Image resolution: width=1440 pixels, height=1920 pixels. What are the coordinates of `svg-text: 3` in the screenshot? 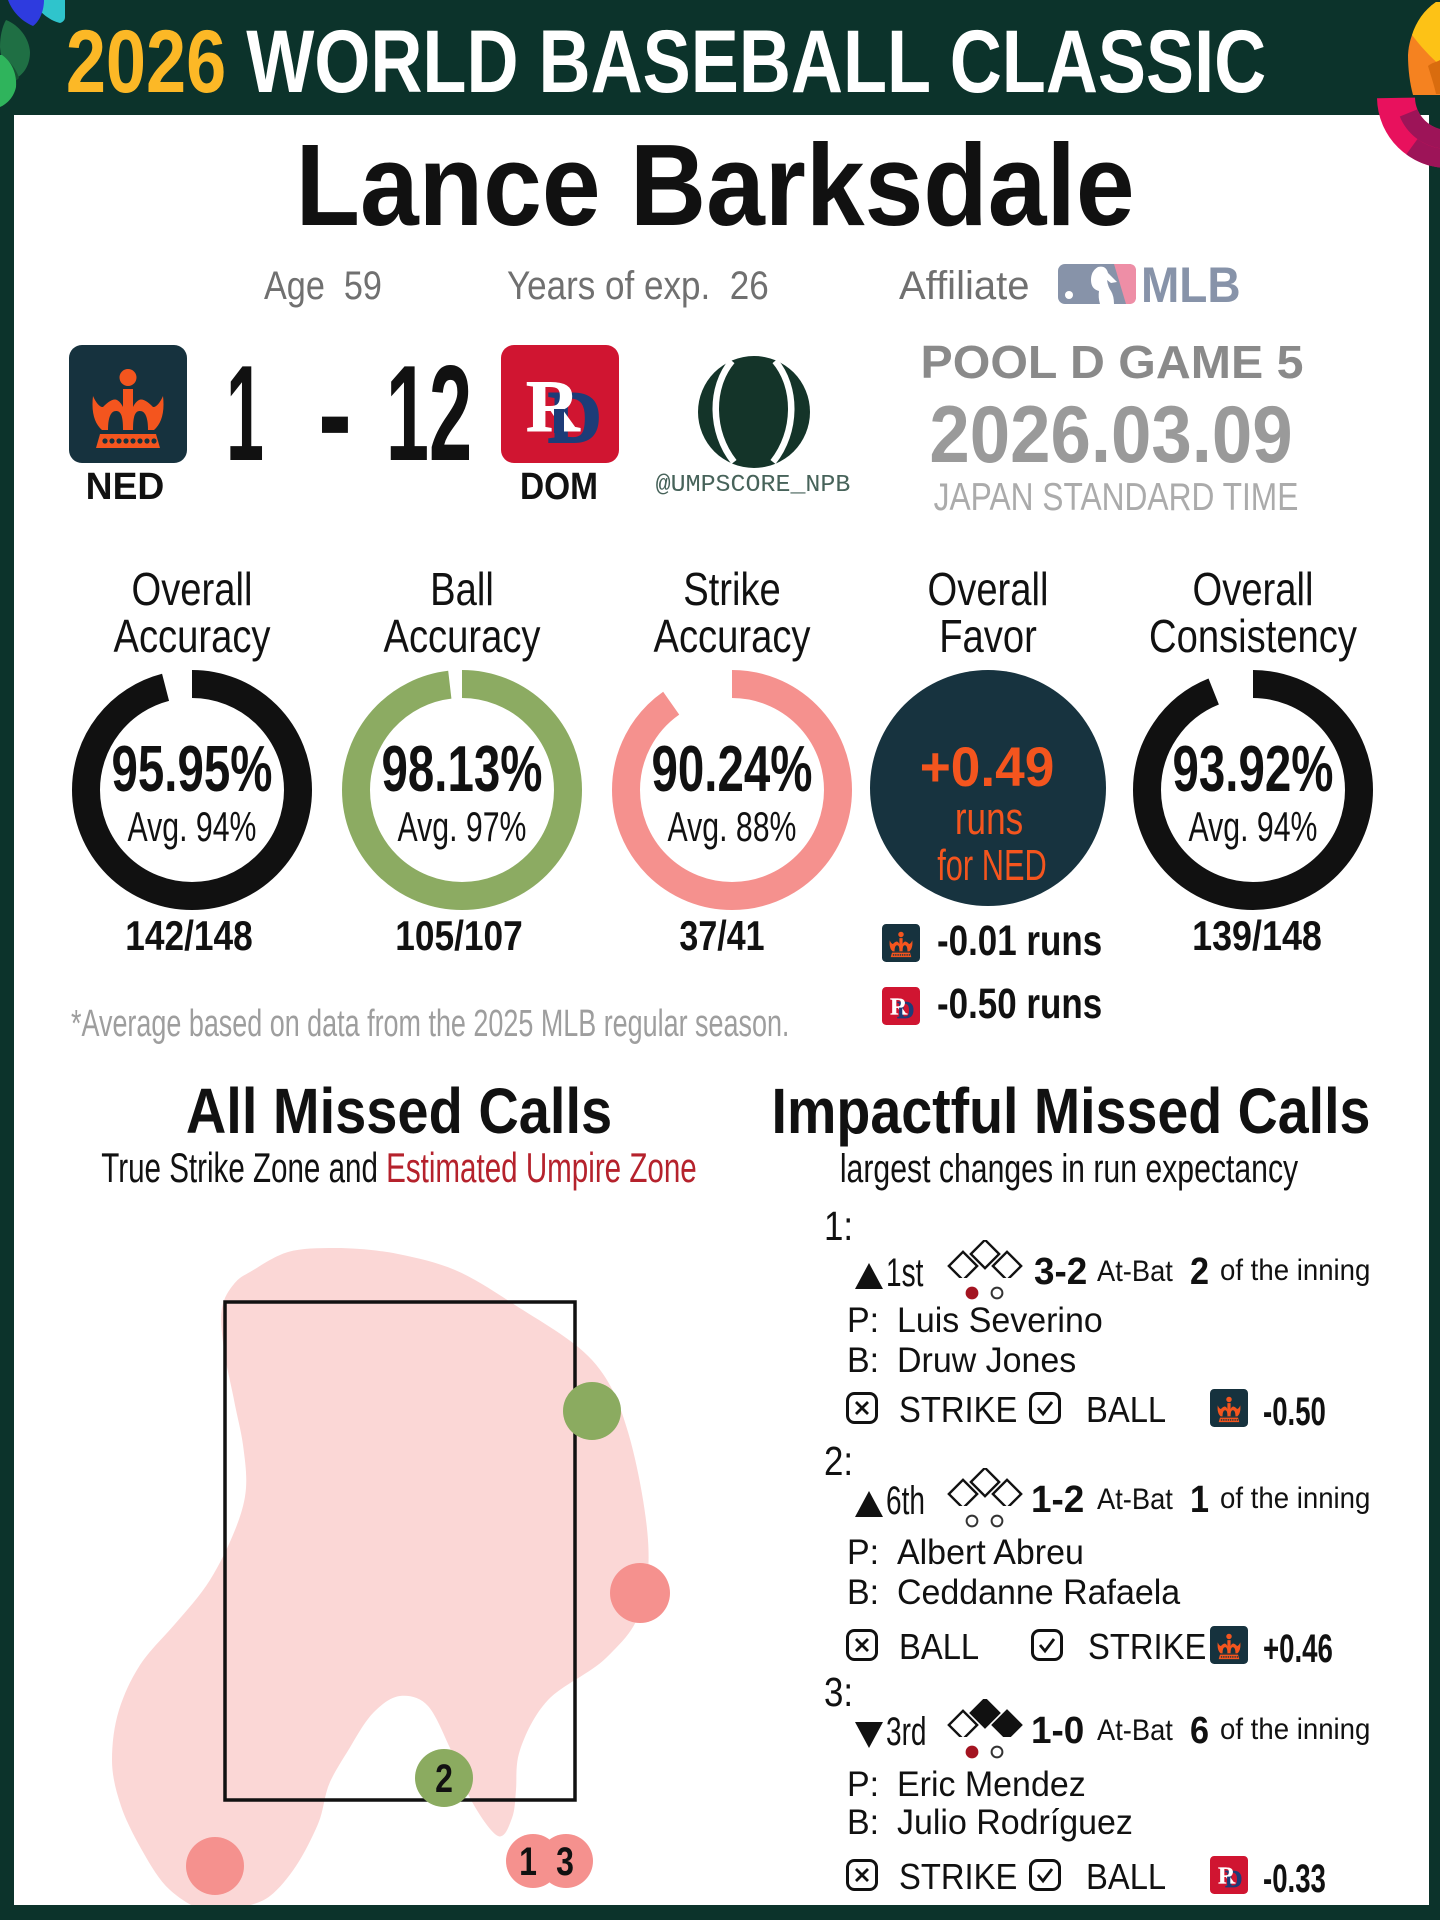 It's located at (565, 1861).